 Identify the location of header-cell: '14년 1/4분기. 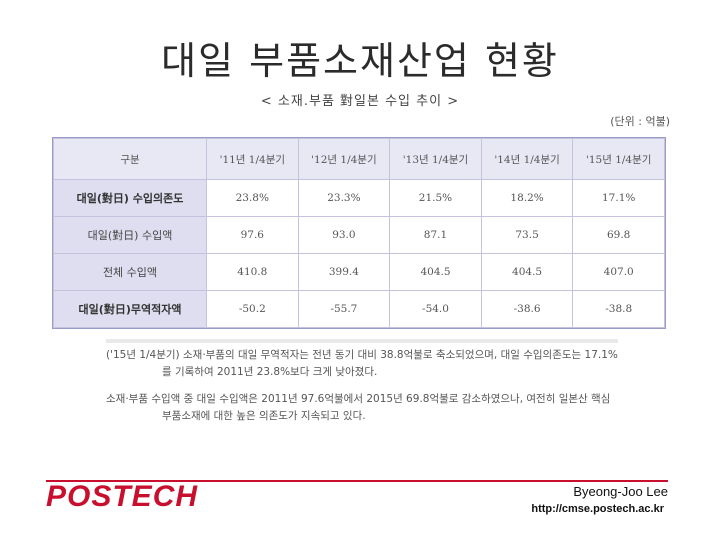
(527, 159).